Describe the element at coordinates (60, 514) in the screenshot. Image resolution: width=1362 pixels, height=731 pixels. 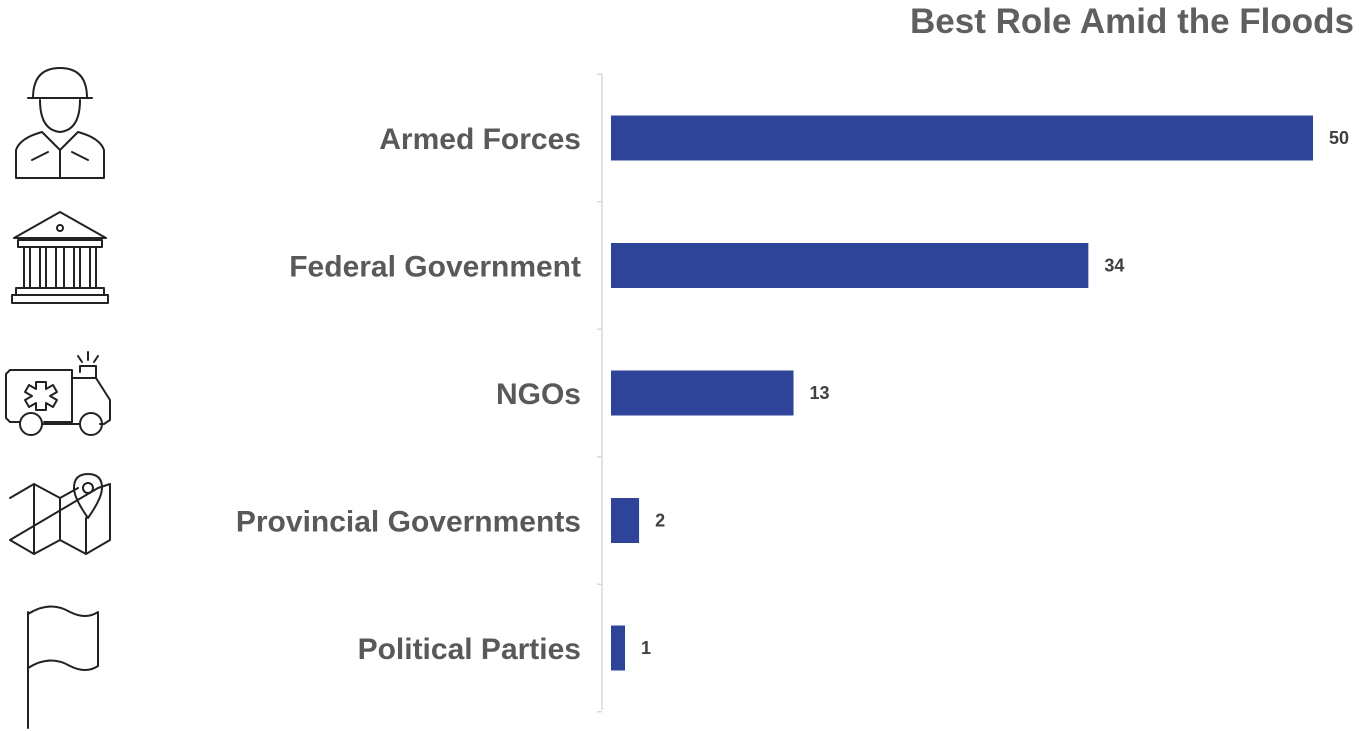
I see `map-pin-icon` at that location.